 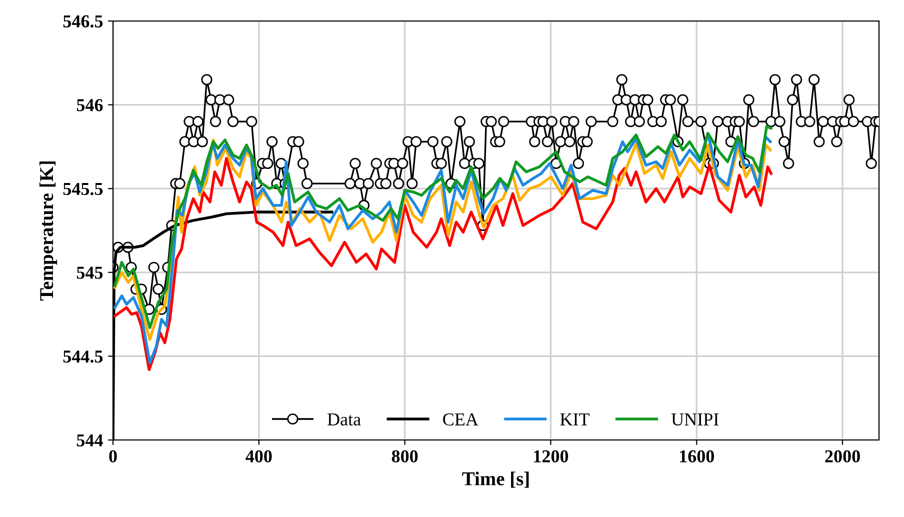 What do you see at coordinates (83, 21) in the screenshot?
I see `y-tick-label: 546.5` at bounding box center [83, 21].